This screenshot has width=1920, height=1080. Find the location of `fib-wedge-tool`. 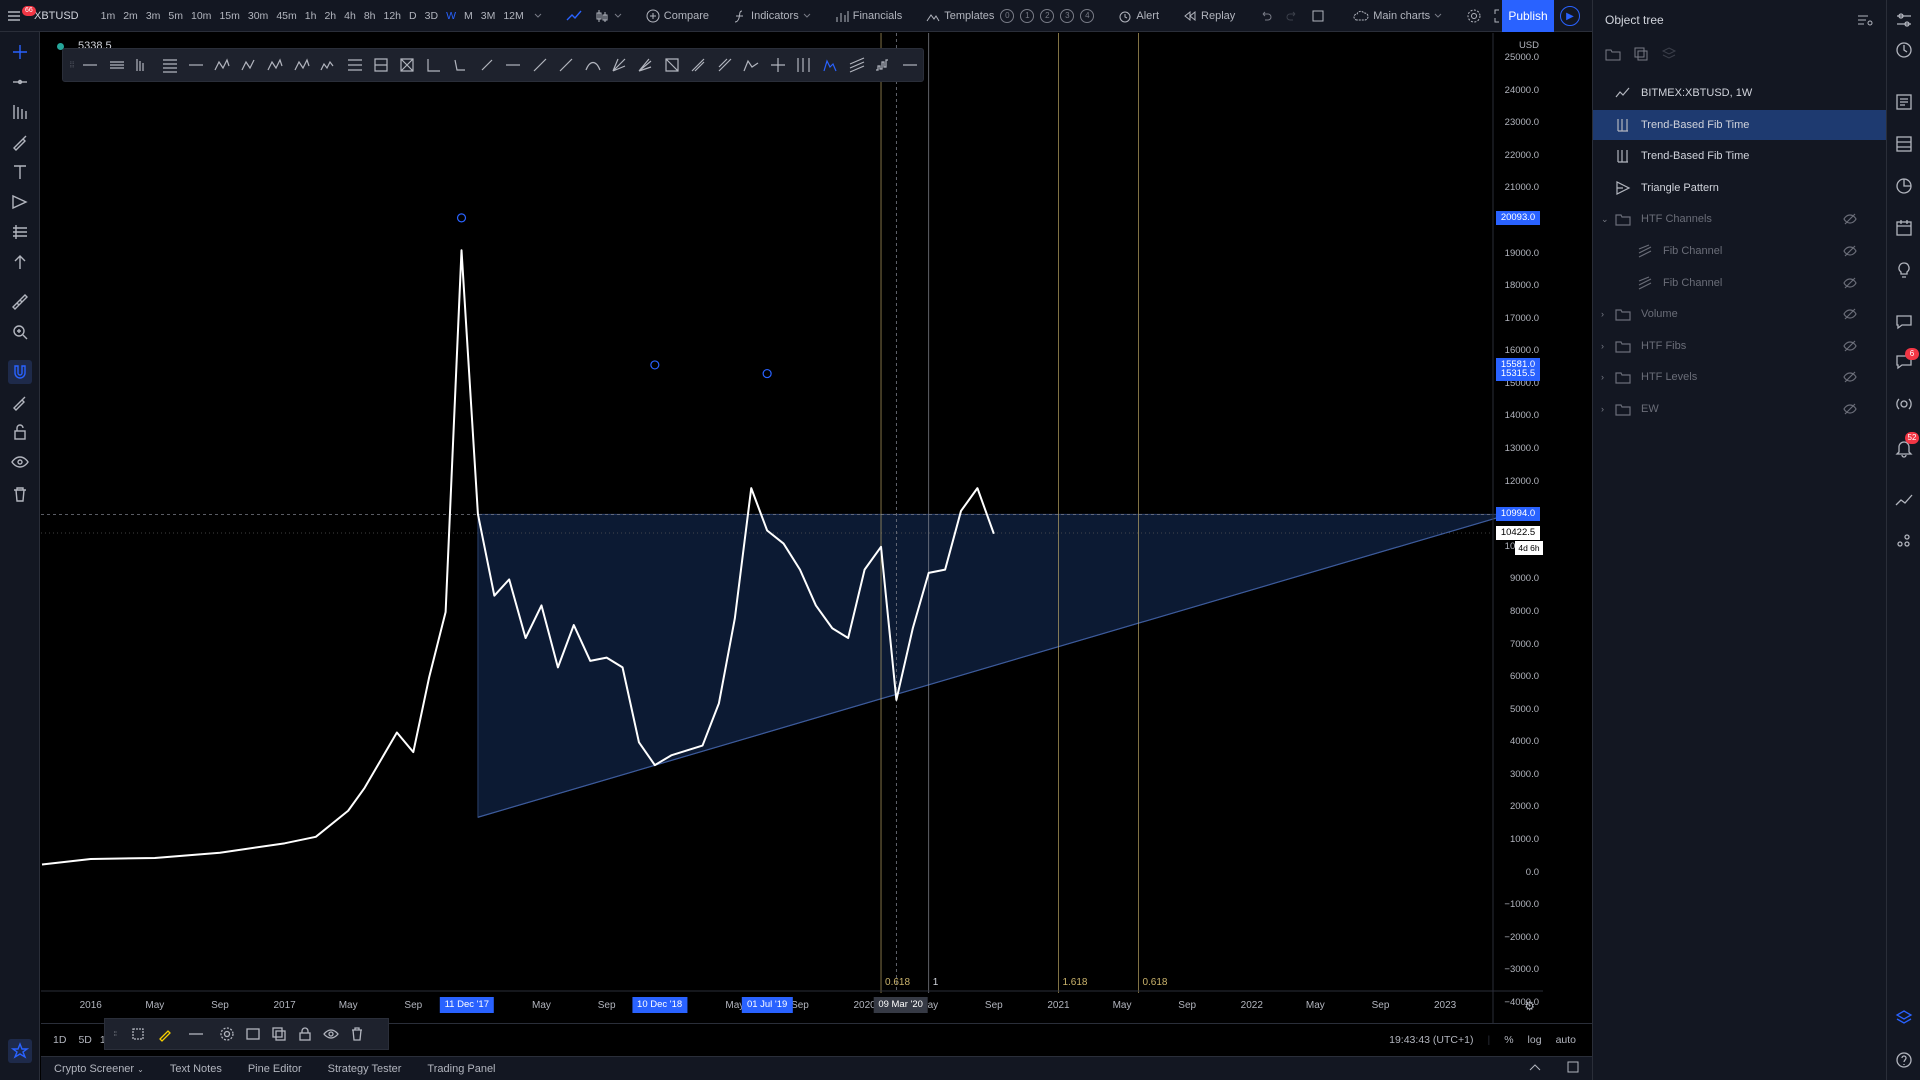

fib-wedge-tool is located at coordinates (725, 65).